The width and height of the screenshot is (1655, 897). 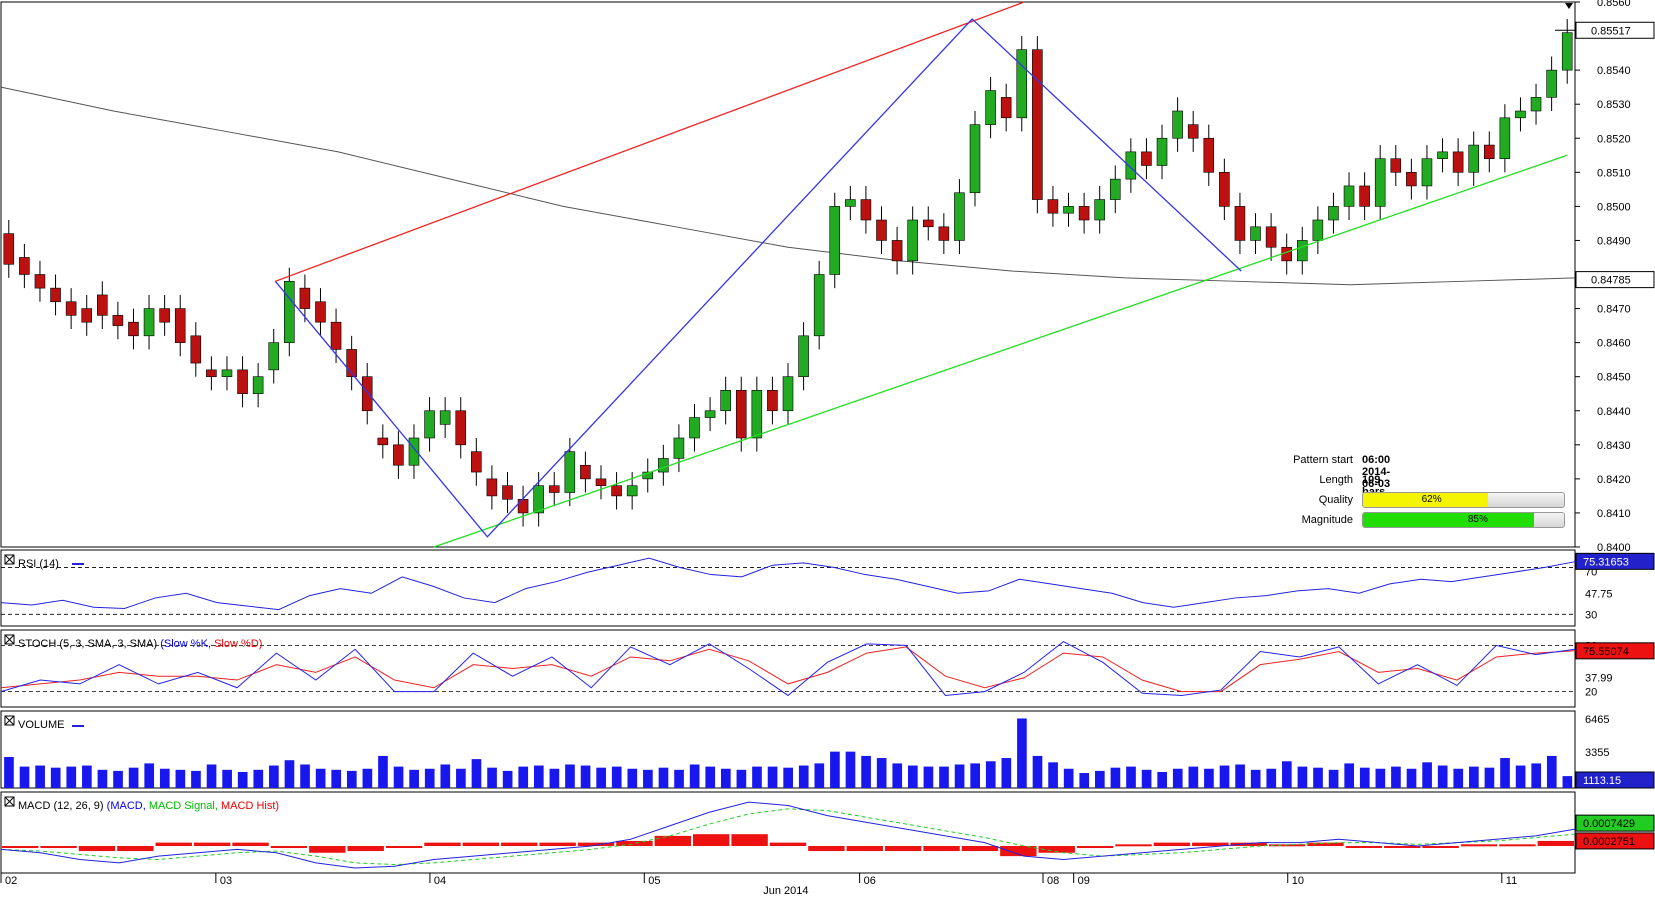 I want to click on macd-title-text: MACD (12, 26, 9), so click(x=61, y=806).